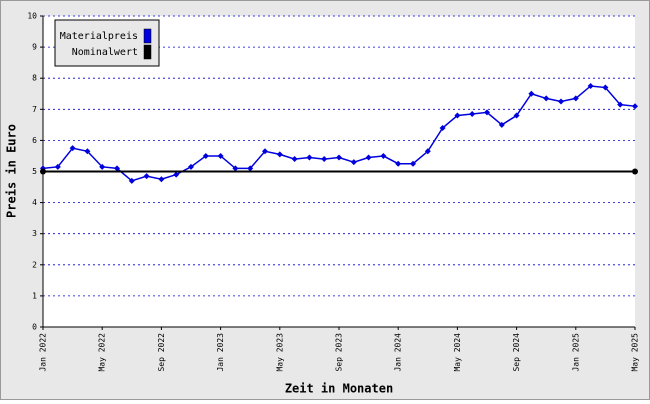 The width and height of the screenshot is (650, 404). What do you see at coordinates (220, 352) in the screenshot?
I see `x-tick-label: Jan 2023` at bounding box center [220, 352].